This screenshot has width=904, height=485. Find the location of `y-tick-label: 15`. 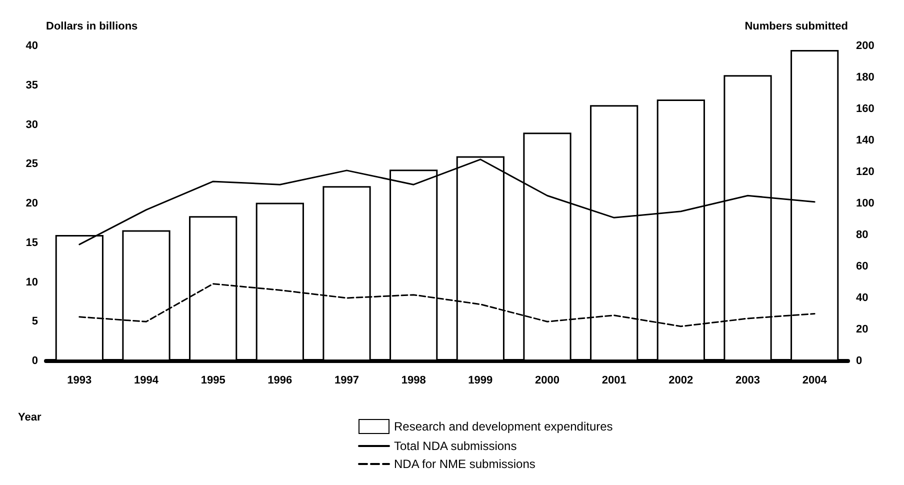

y-tick-label: 15 is located at coordinates (32, 242).